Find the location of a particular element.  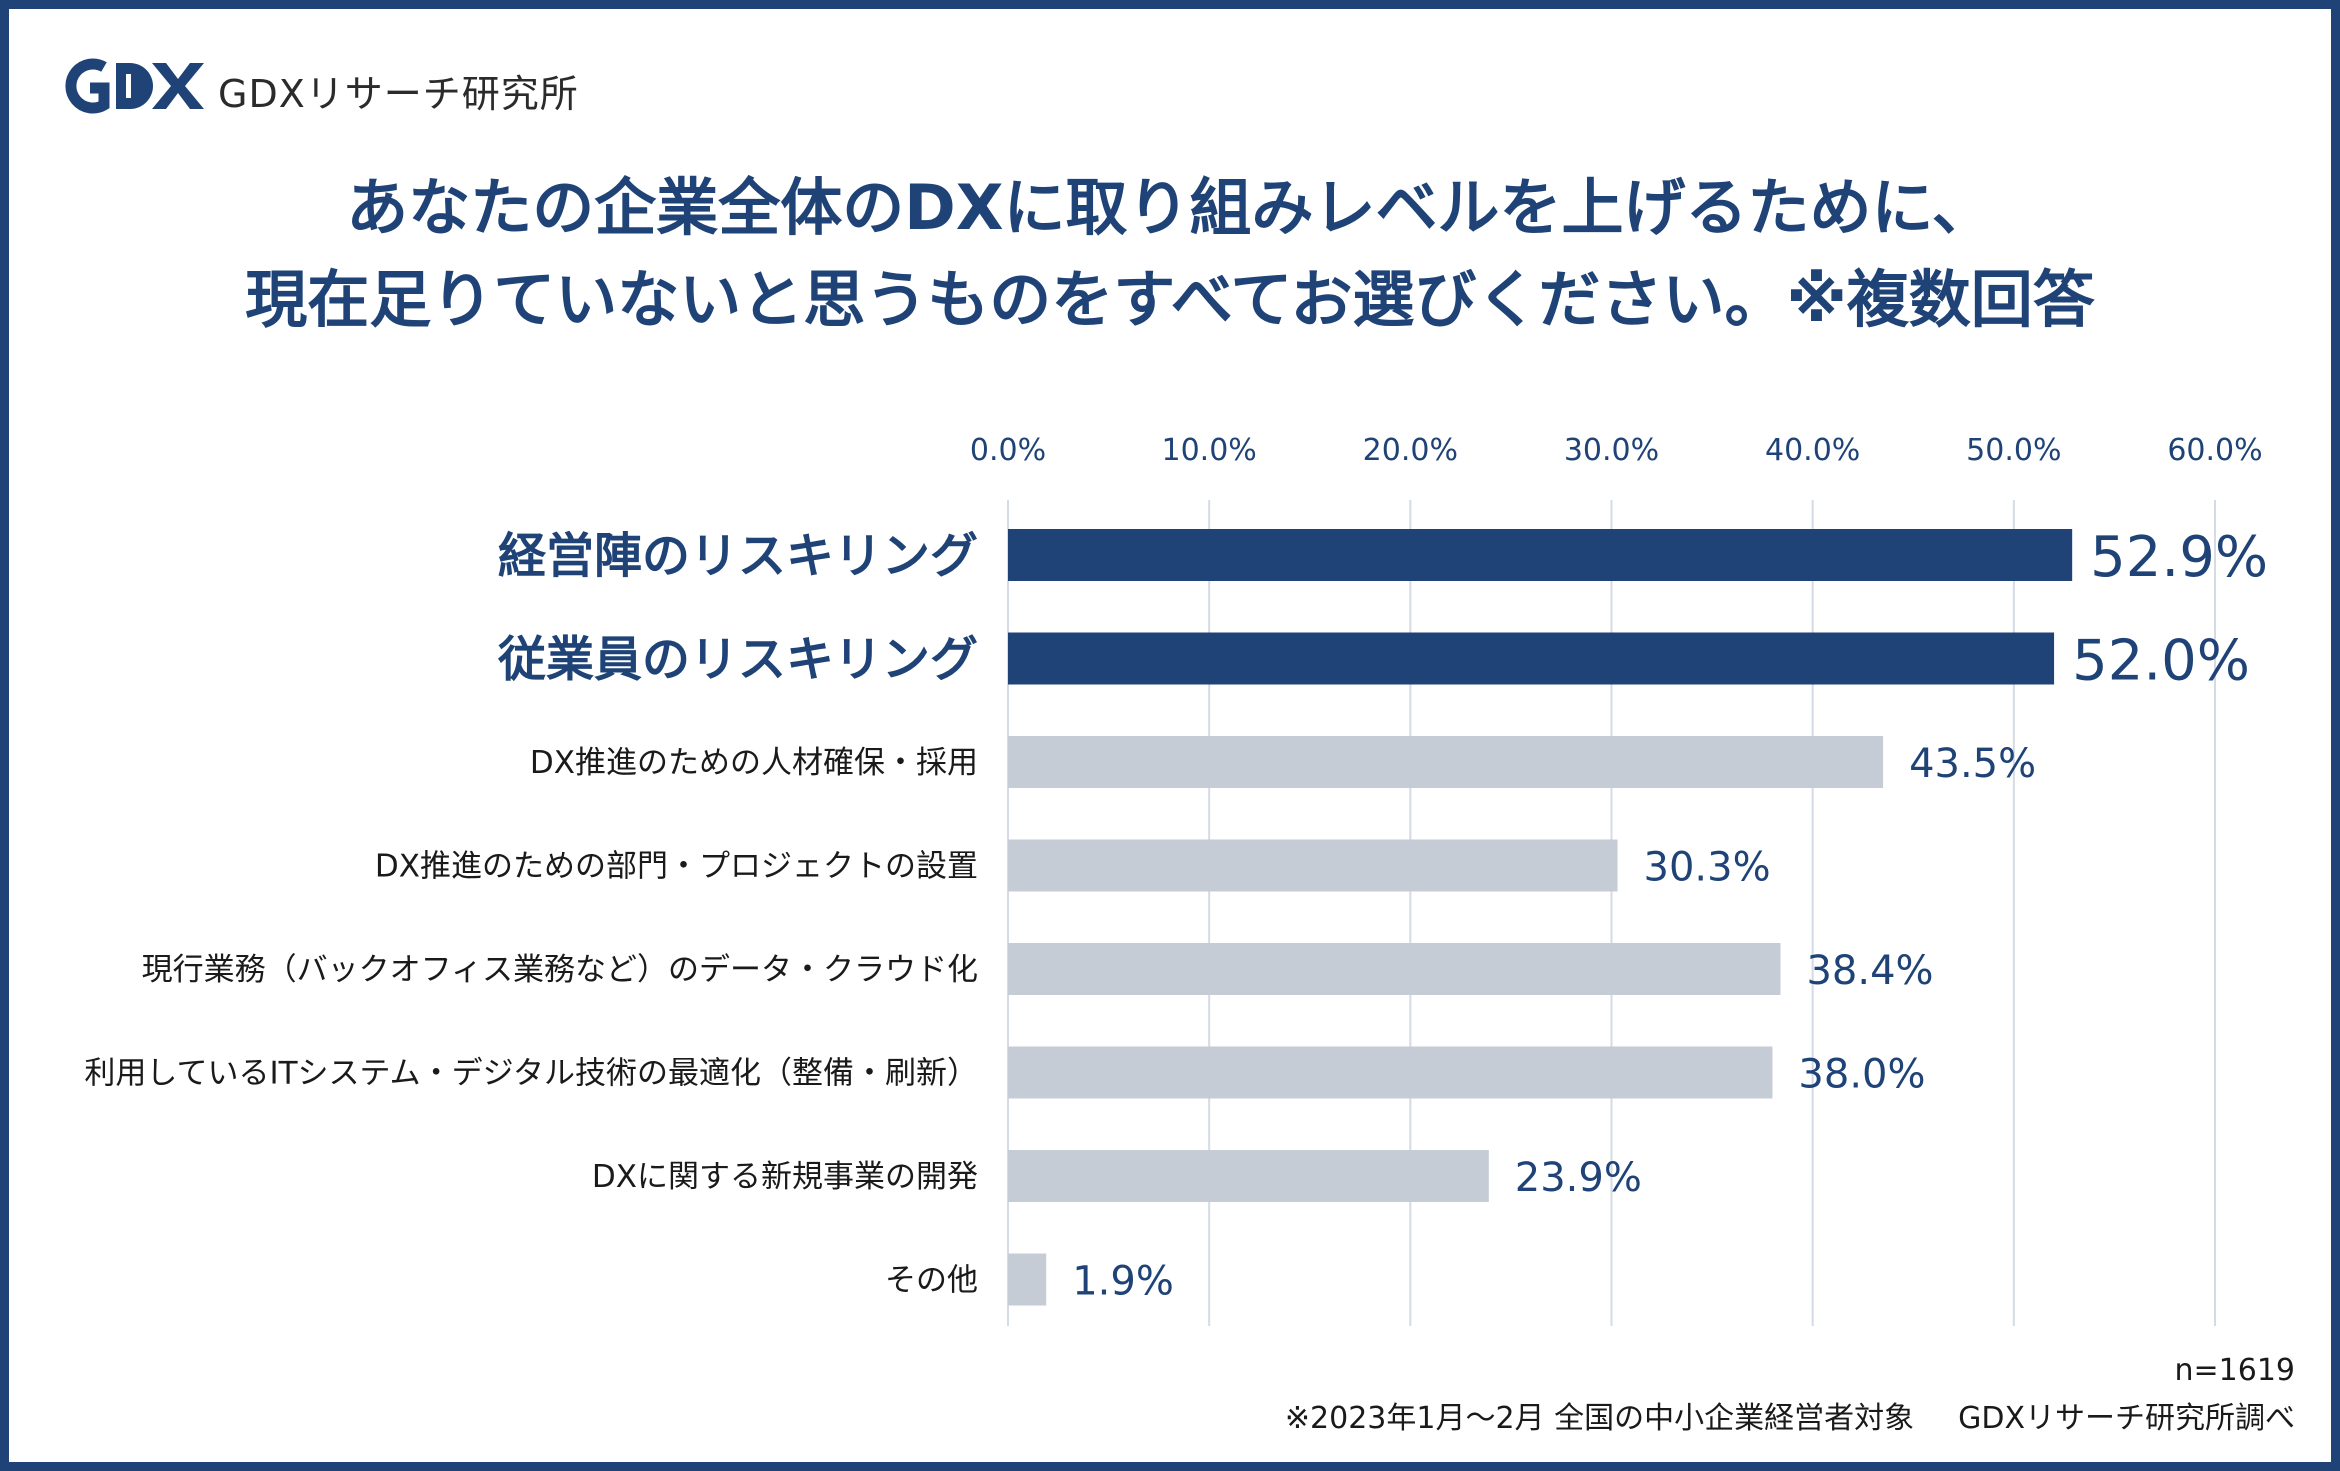

x-tick-label: 30.0% is located at coordinates (1611, 450).